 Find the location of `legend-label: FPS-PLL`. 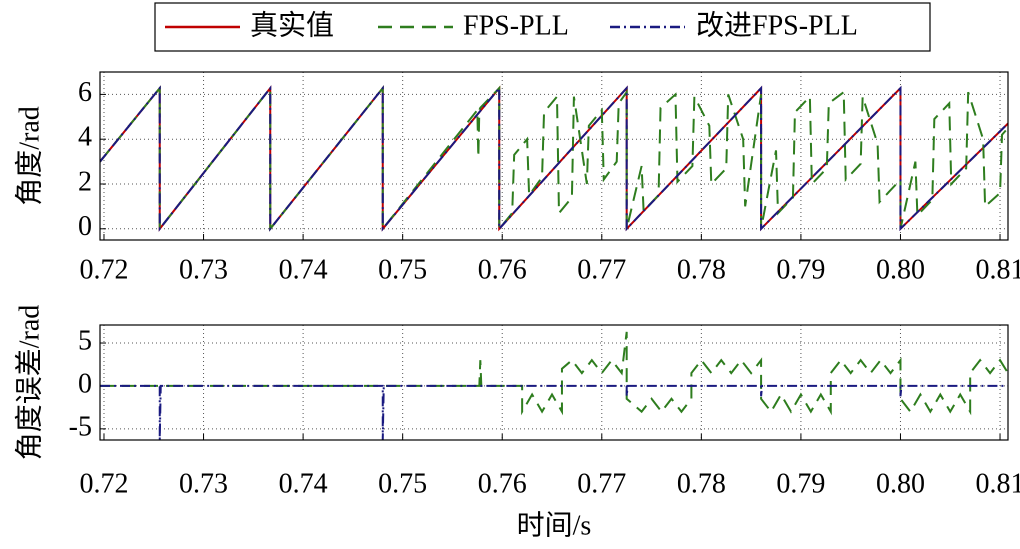

legend-label: FPS-PLL is located at coordinates (516, 25).